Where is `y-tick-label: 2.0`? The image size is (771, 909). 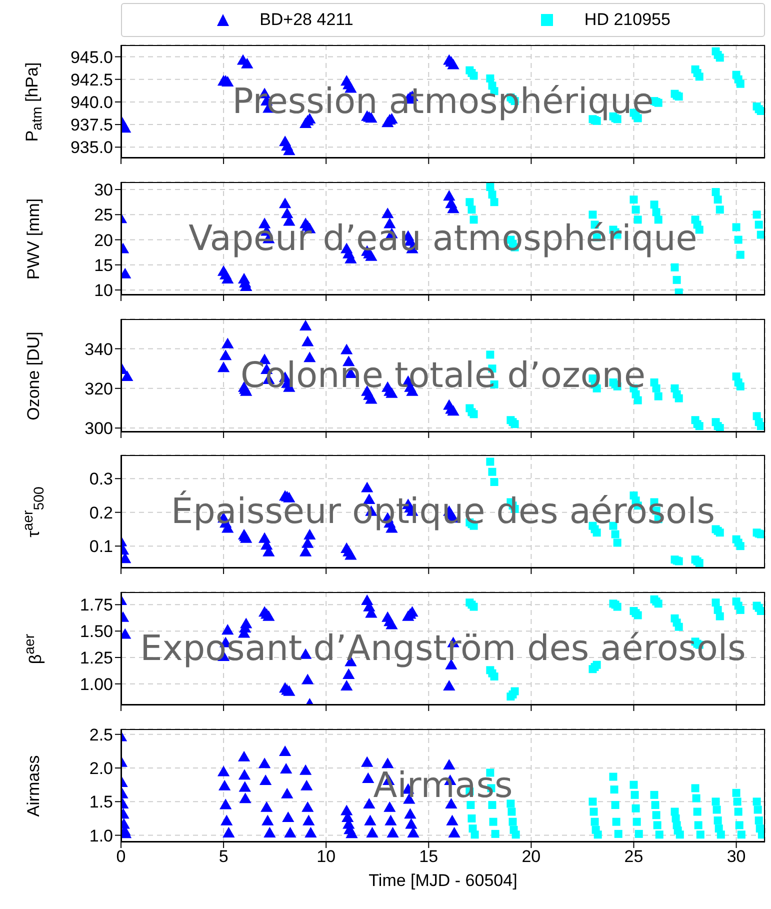
y-tick-label: 2.0 is located at coordinates (101, 768).